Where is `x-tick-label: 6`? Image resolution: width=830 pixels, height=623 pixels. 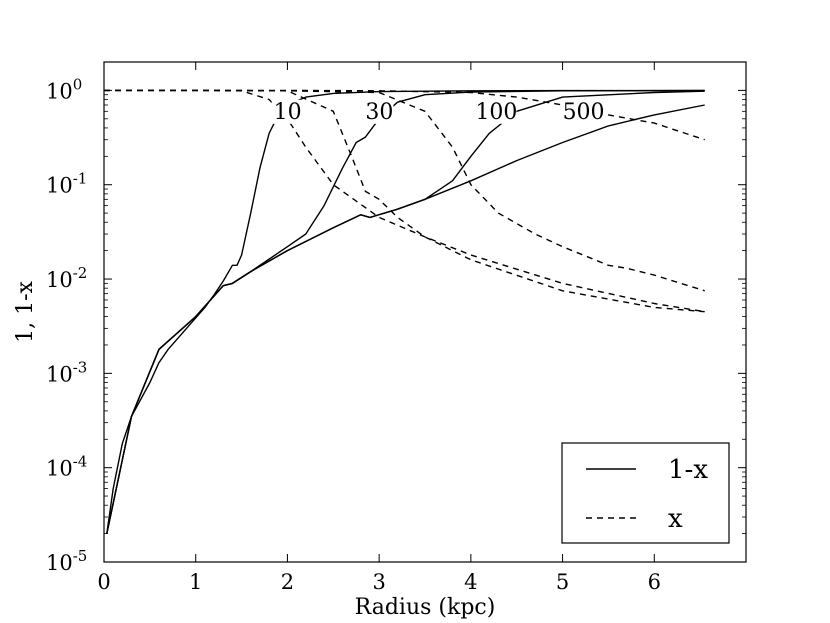 x-tick-label: 6 is located at coordinates (654, 582).